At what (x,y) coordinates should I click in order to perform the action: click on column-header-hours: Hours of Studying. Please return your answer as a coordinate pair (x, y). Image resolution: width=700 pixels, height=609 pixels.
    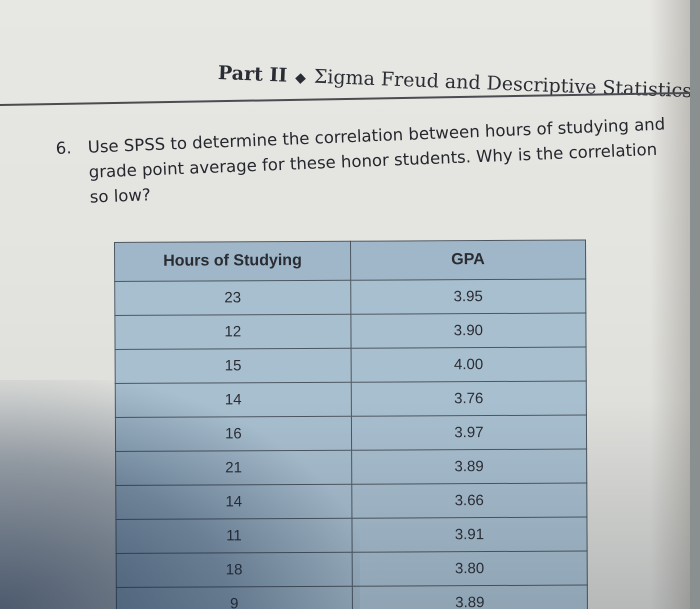
    Looking at the image, I should click on (232, 261).